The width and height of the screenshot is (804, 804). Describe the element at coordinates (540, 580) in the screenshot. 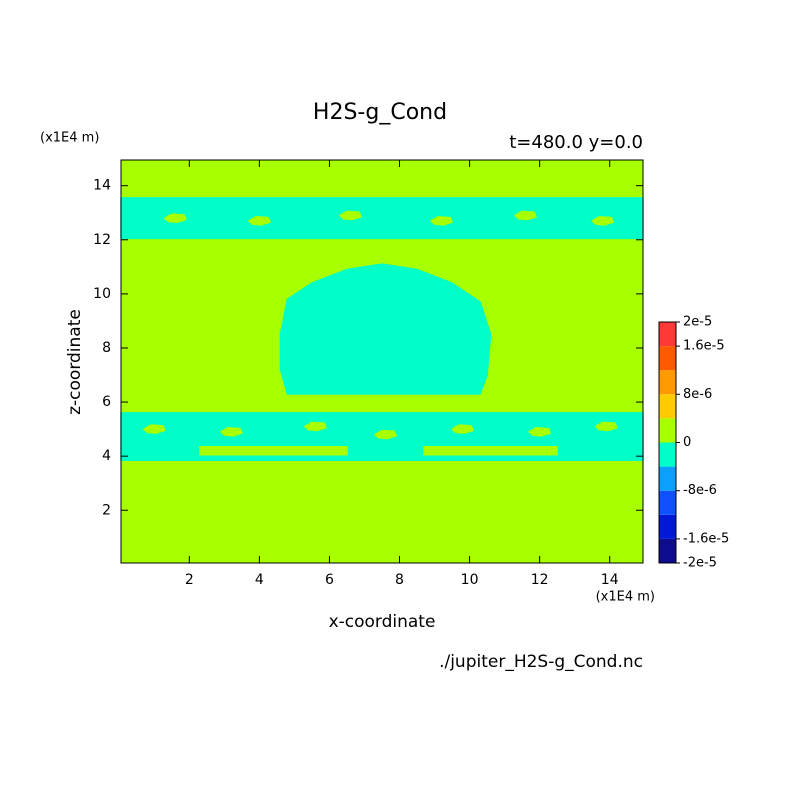

I see `x-tick-label: 12` at that location.